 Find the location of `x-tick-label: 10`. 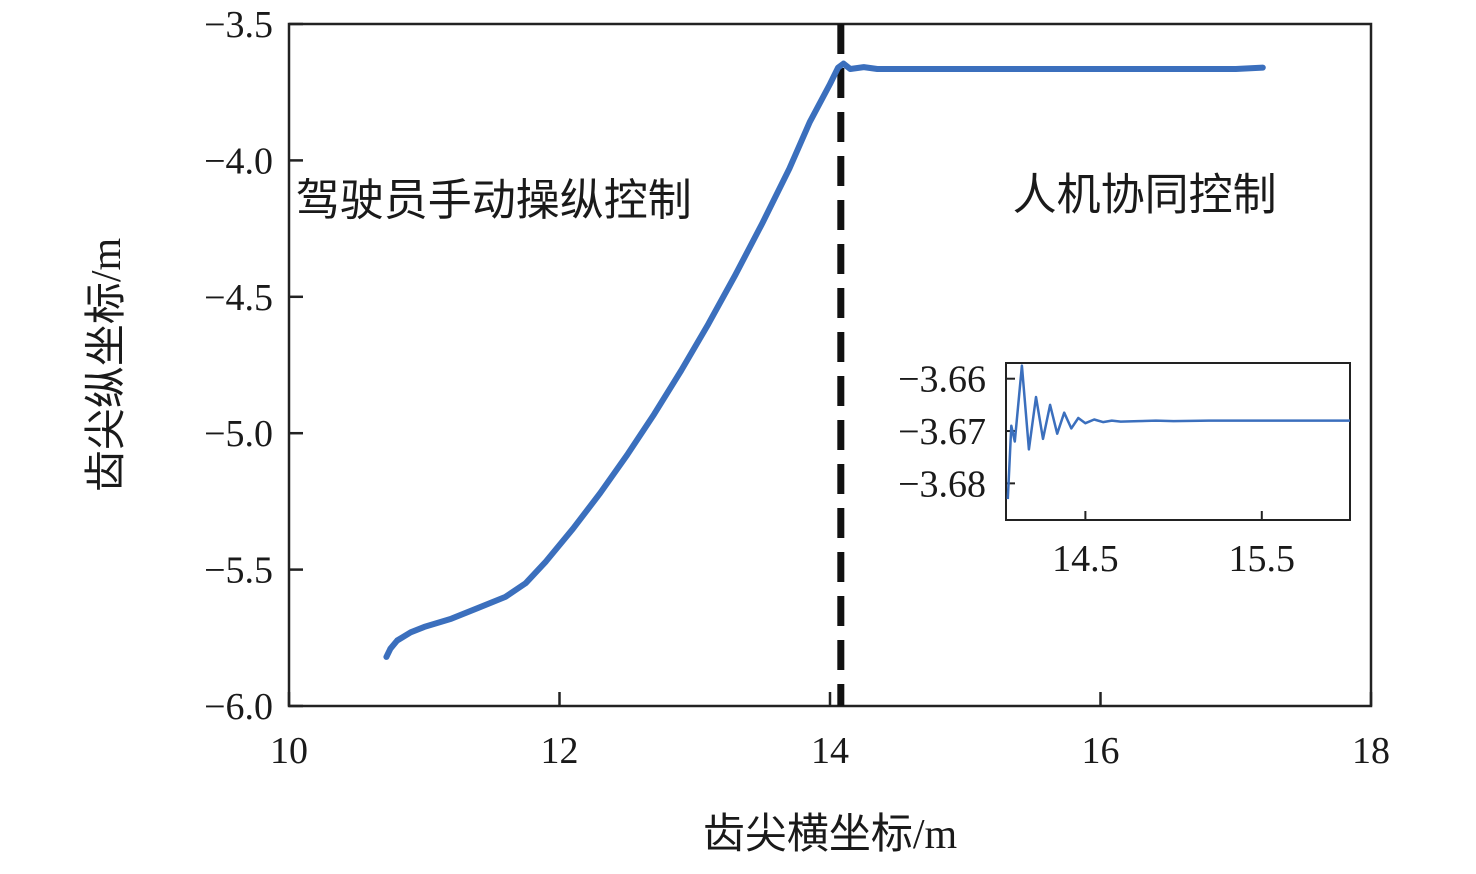

x-tick-label: 10 is located at coordinates (289, 751).